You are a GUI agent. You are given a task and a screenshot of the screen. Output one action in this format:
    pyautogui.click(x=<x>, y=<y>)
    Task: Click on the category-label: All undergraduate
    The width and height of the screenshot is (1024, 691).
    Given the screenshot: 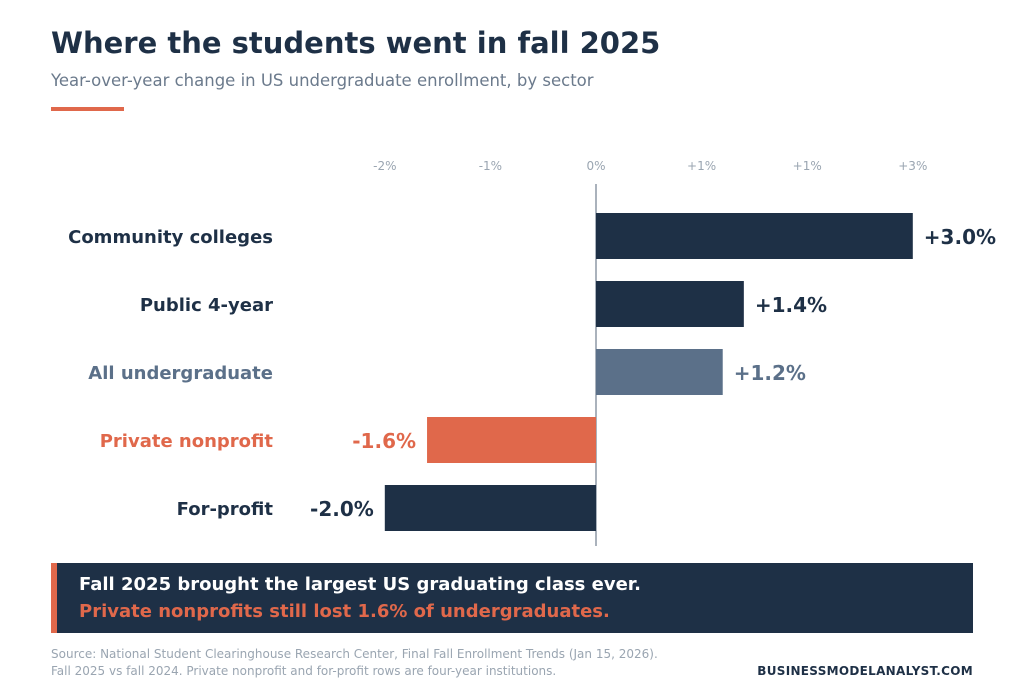 What is the action you would take?
    pyautogui.click(x=180, y=373)
    